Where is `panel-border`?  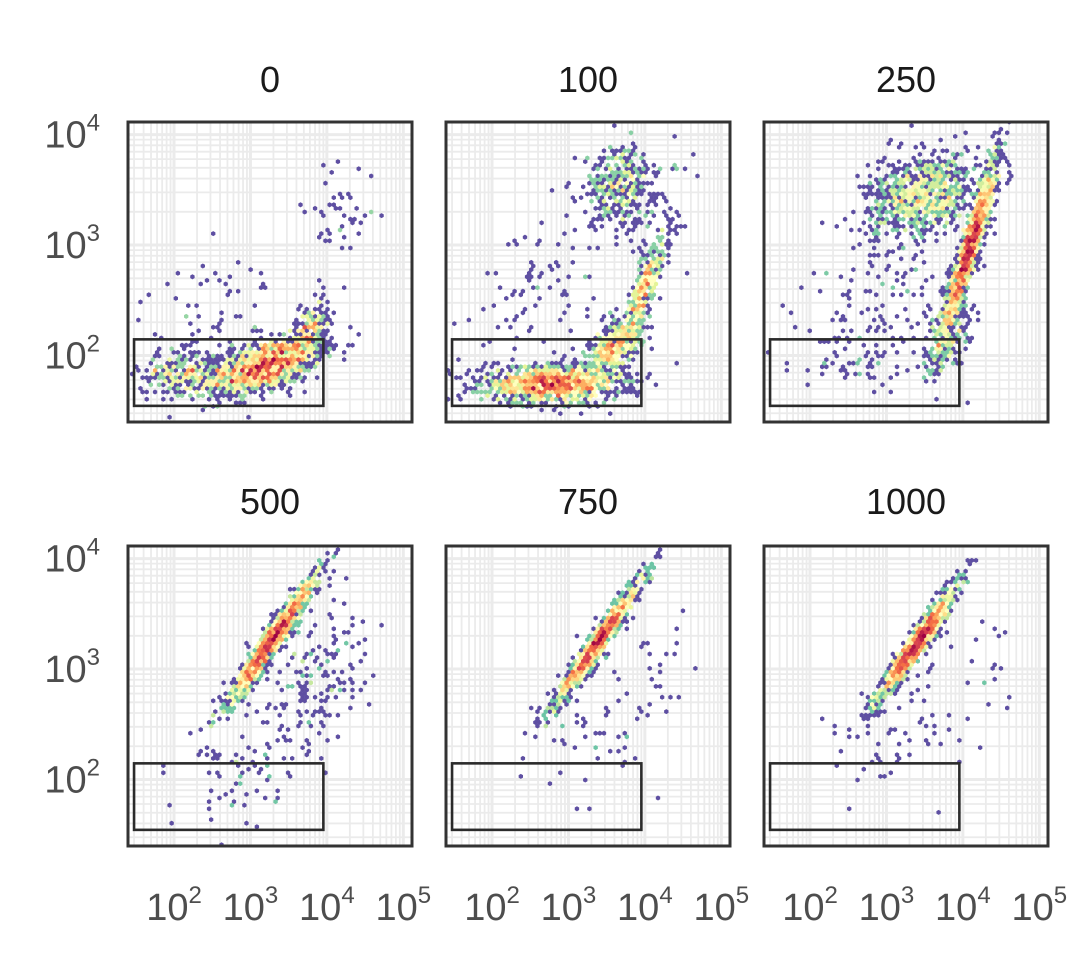
panel-border is located at coordinates (270, 272).